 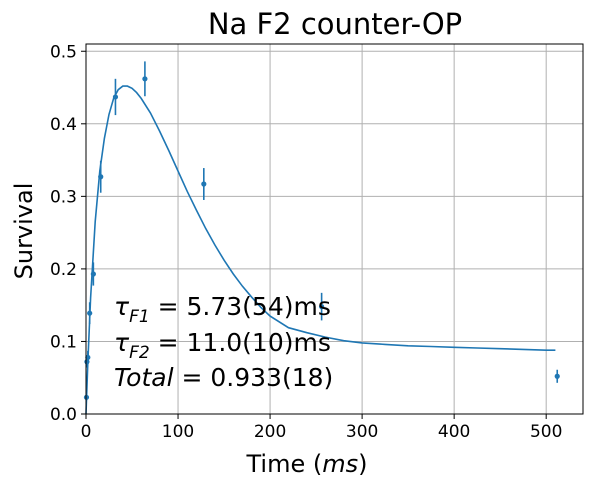 I want to click on y-axis-ticks: 0.0 0.1 0.2 0.3 0.4 0.5, so click(x=68, y=233).